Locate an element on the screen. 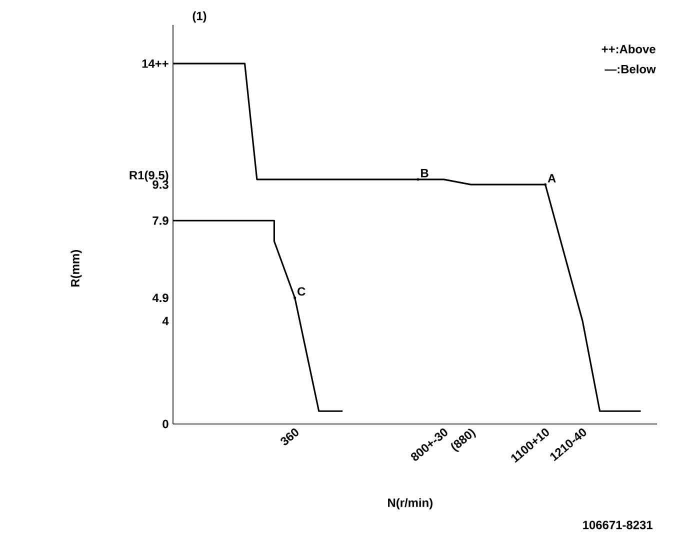 Image resolution: width=685 pixels, height=549 pixels. y-tick-label: 7.9 is located at coordinates (160, 220).